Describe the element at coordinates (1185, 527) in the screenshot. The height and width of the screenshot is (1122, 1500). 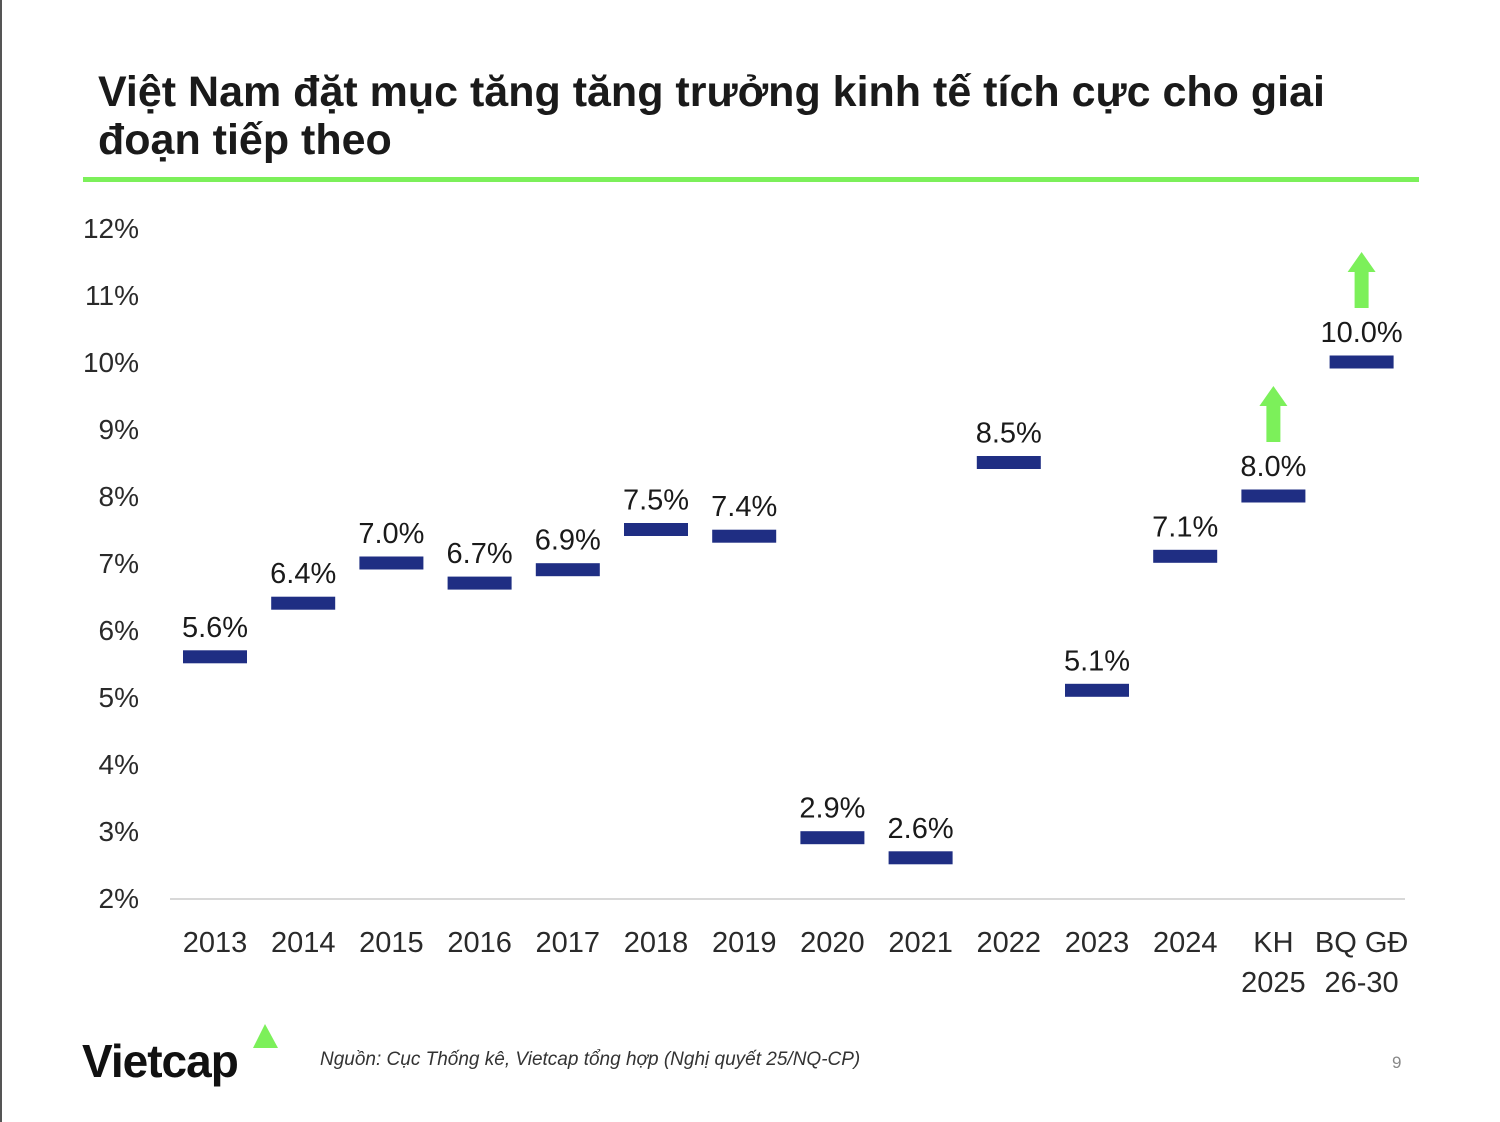
I see `data-label: 7.1%` at that location.